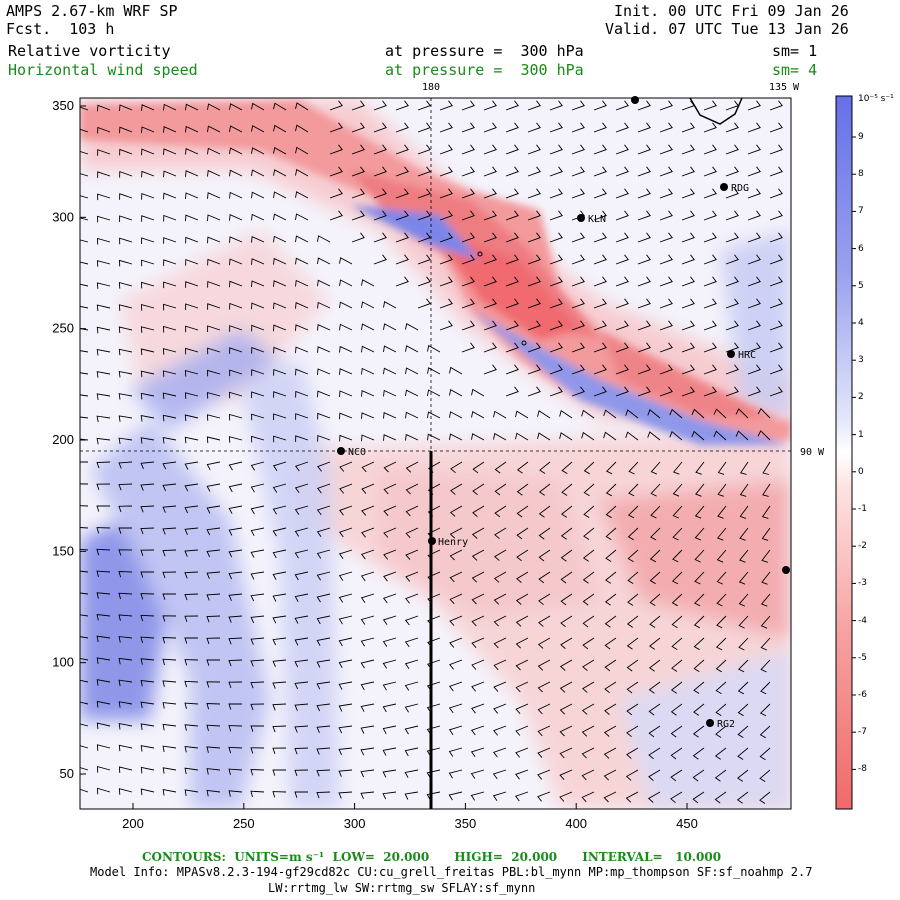 The width and height of the screenshot is (900, 900). What do you see at coordinates (357, 452) in the screenshot?
I see `station-nco: NCO` at bounding box center [357, 452].